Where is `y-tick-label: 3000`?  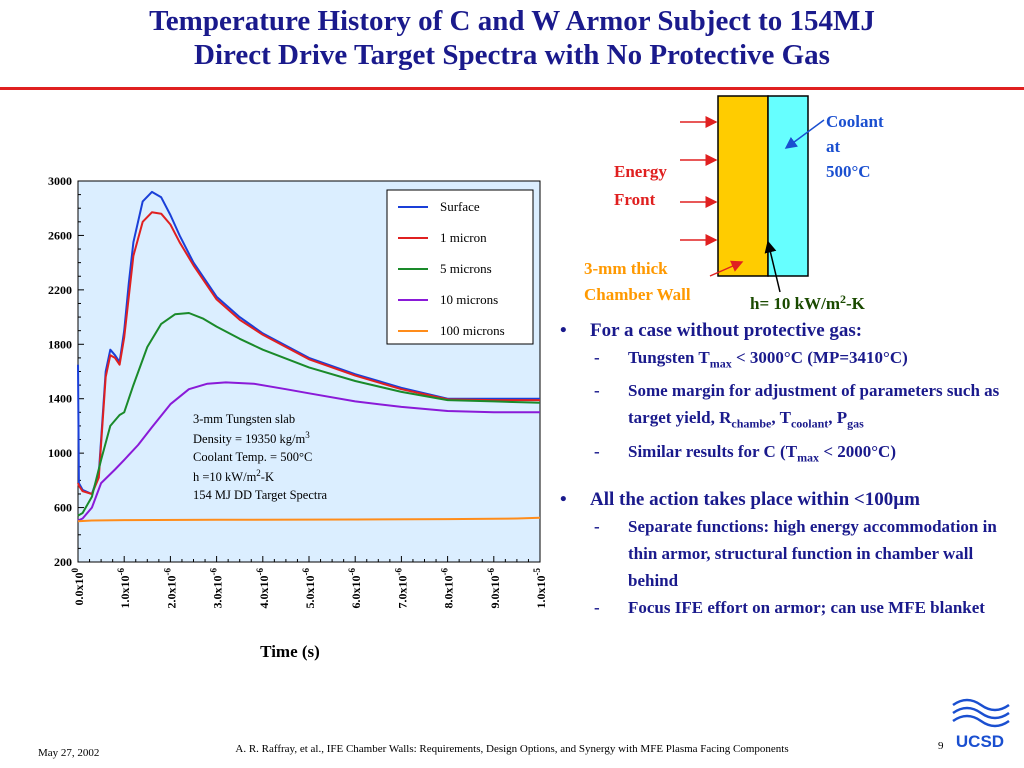
y-tick-label: 3000 is located at coordinates (60, 181).